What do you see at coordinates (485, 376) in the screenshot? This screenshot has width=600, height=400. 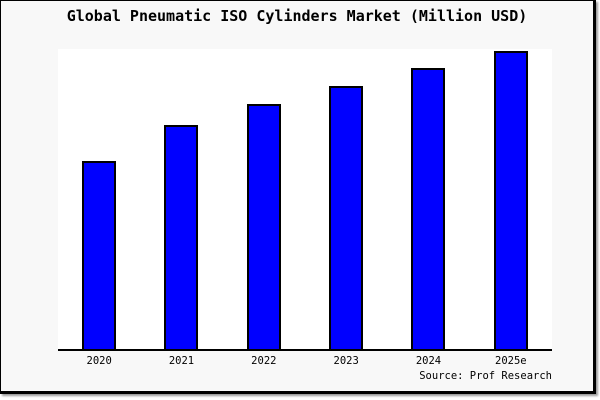 I see `source-note: Source: Prof Research` at bounding box center [485, 376].